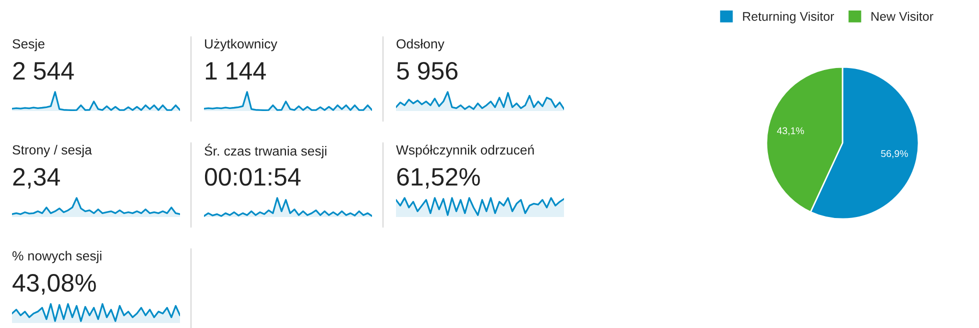 The width and height of the screenshot is (979, 328). I want to click on chart-title: Odsłony, so click(420, 45).